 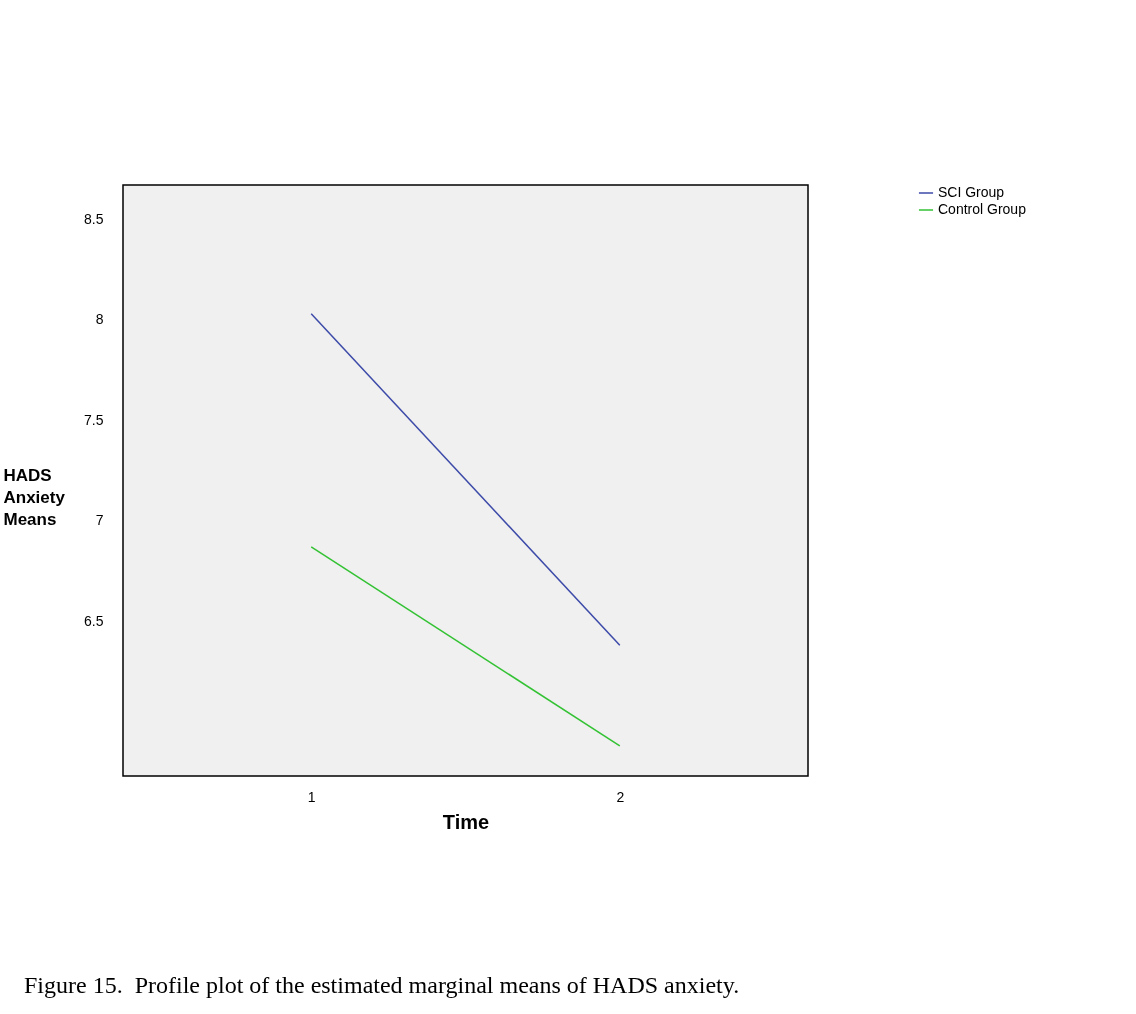 I want to click on legend-label: SCI Group, so click(x=971, y=192).